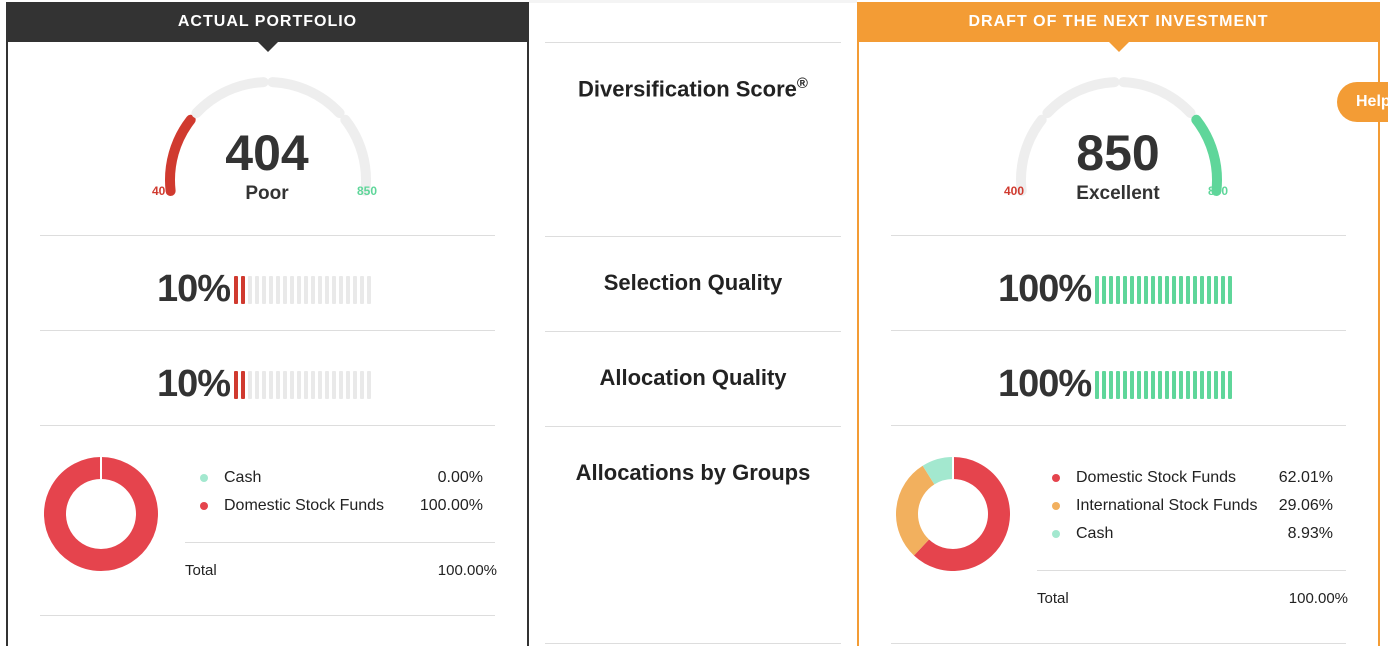  I want to click on header-notch, so click(267, 47).